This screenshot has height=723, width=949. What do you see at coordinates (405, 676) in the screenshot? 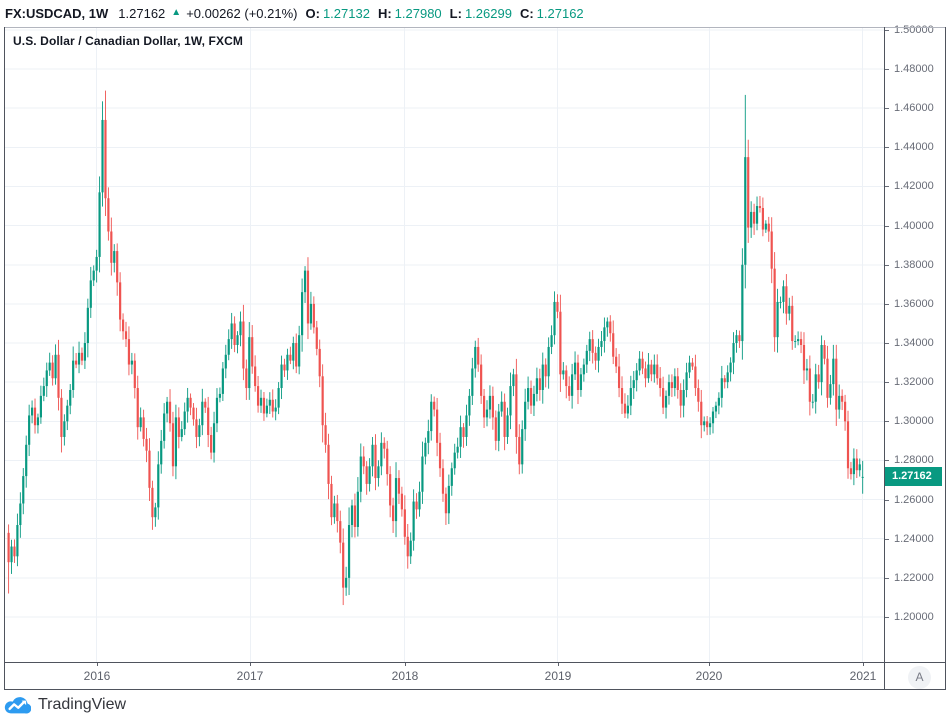
I see `time-axis-year-label: 2018` at bounding box center [405, 676].